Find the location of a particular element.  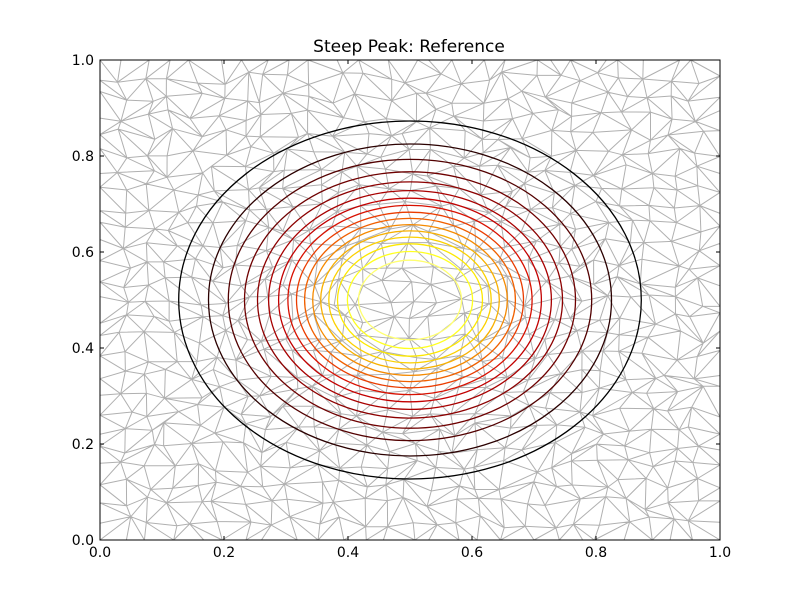

y-tick-label: 0.2 is located at coordinates (83, 445).